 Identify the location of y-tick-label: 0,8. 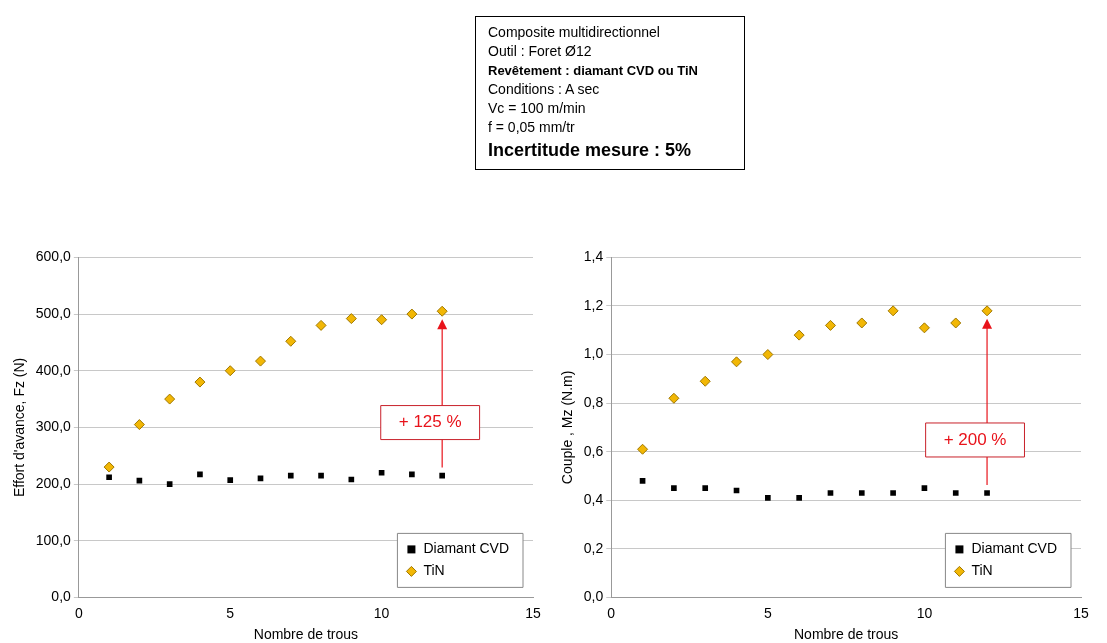
(593, 401).